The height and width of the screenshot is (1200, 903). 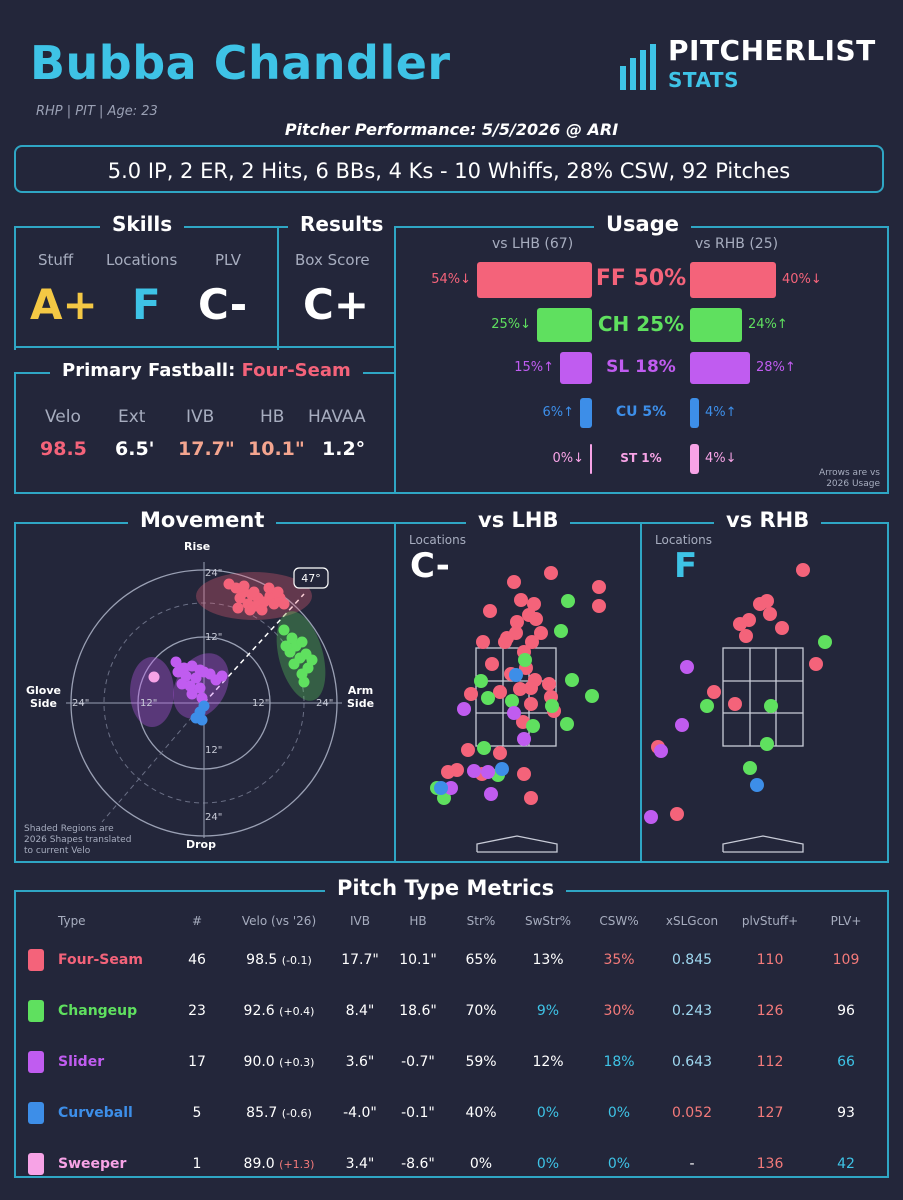 I want to click on vs-rhb-title: vs RHB, so click(x=768, y=520).